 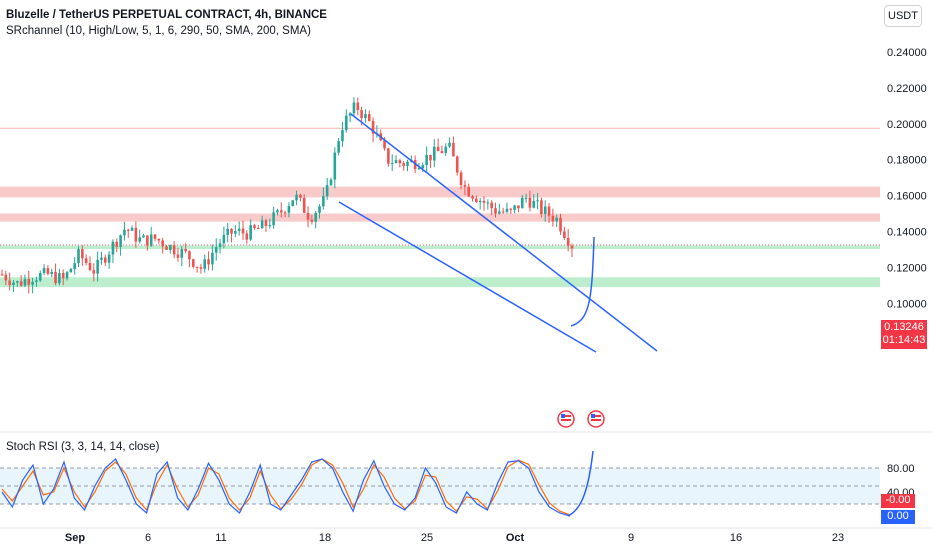 I want to click on time-tick-label: 18, so click(x=325, y=538).